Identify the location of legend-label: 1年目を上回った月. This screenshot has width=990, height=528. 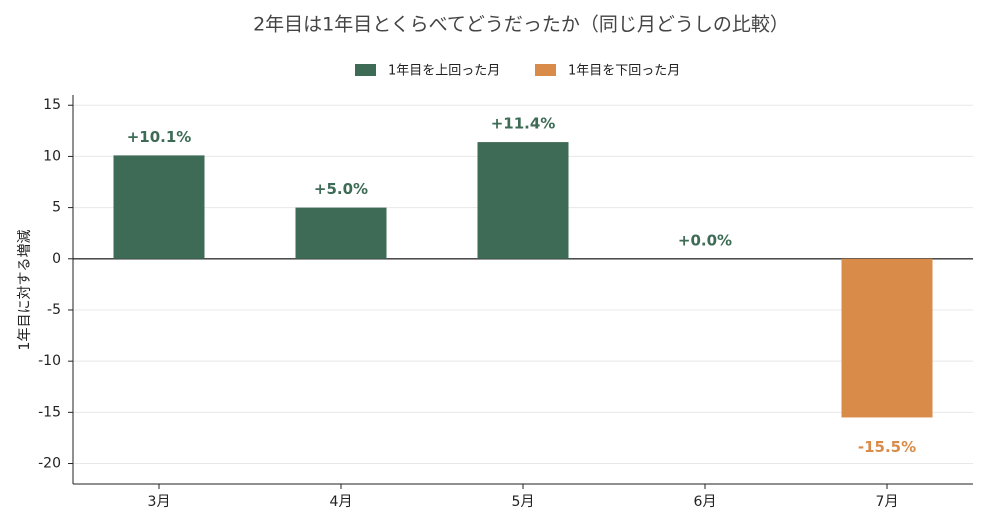
(444, 71).